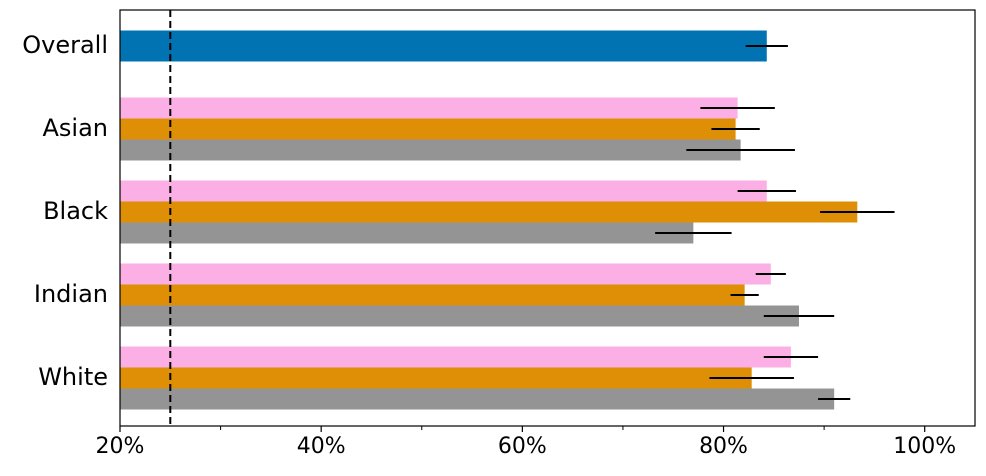 The height and width of the screenshot is (476, 986). Describe the element at coordinates (321, 446) in the screenshot. I see `x-tick-label: 40%` at that location.